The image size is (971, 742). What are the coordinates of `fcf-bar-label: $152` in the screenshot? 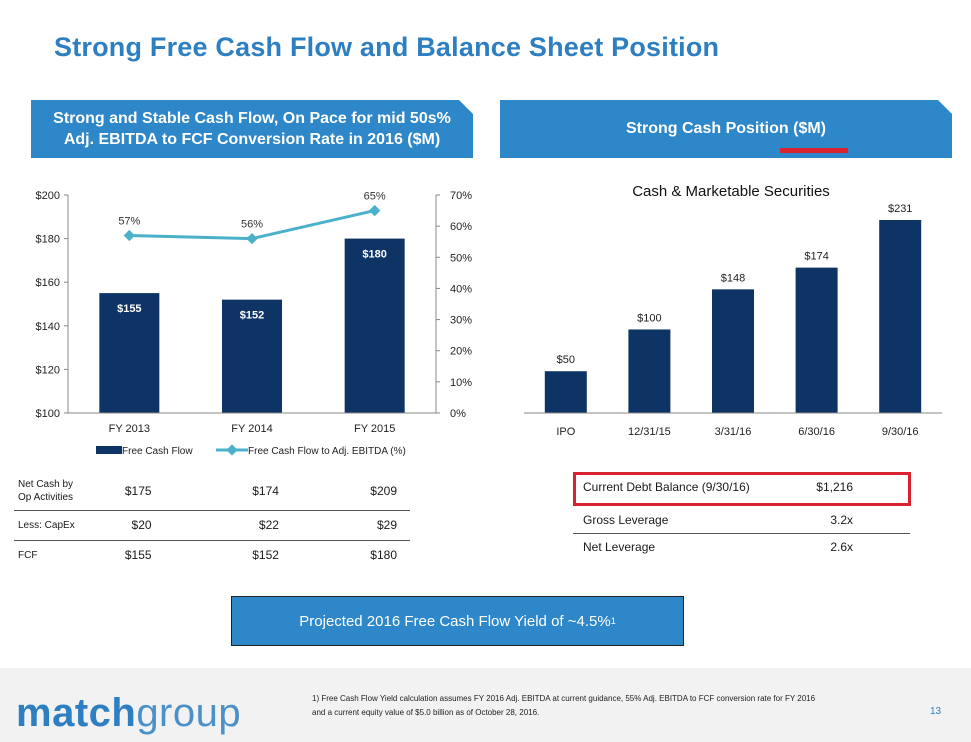 It's located at (252, 316).